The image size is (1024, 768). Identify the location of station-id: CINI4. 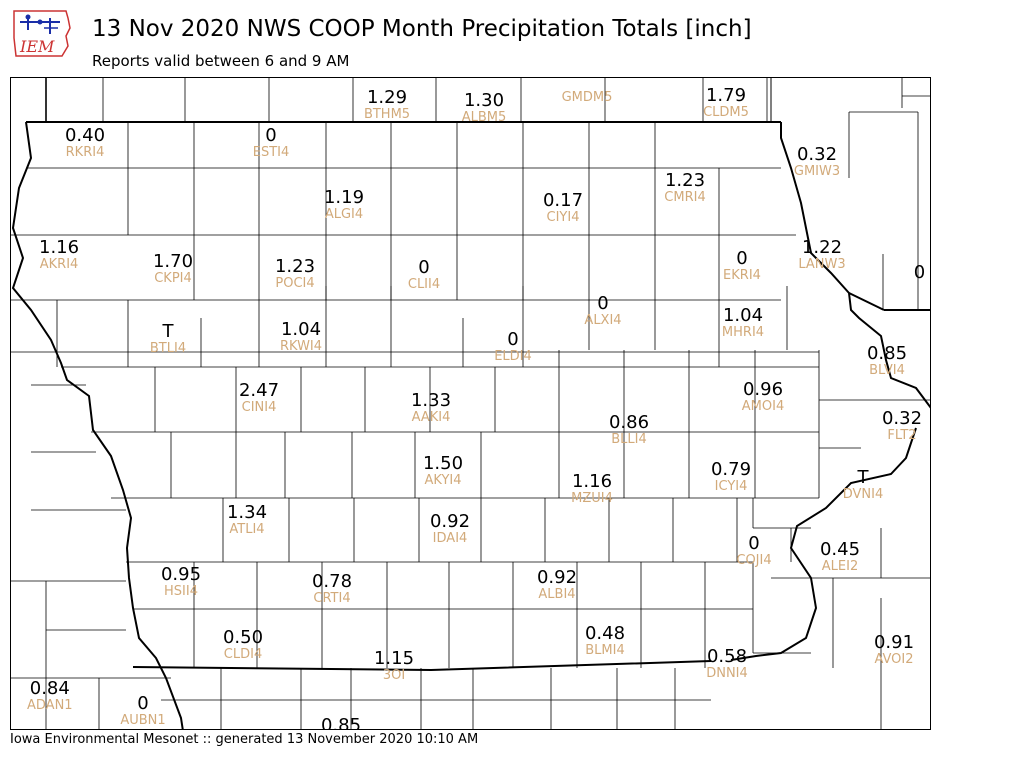
(259, 407).